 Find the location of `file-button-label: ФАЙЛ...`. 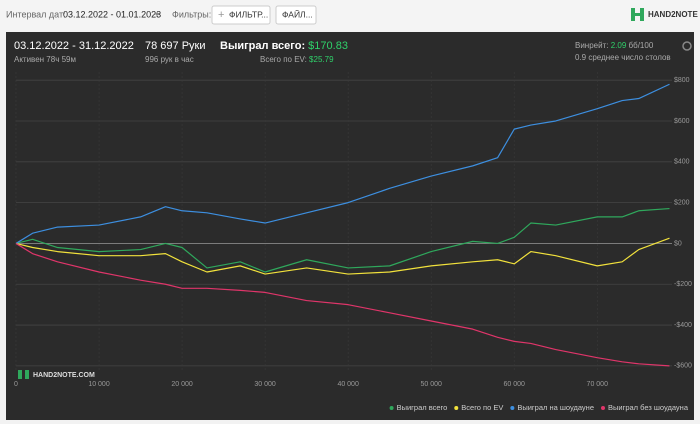

file-button-label: ФАЙЛ... is located at coordinates (297, 13).